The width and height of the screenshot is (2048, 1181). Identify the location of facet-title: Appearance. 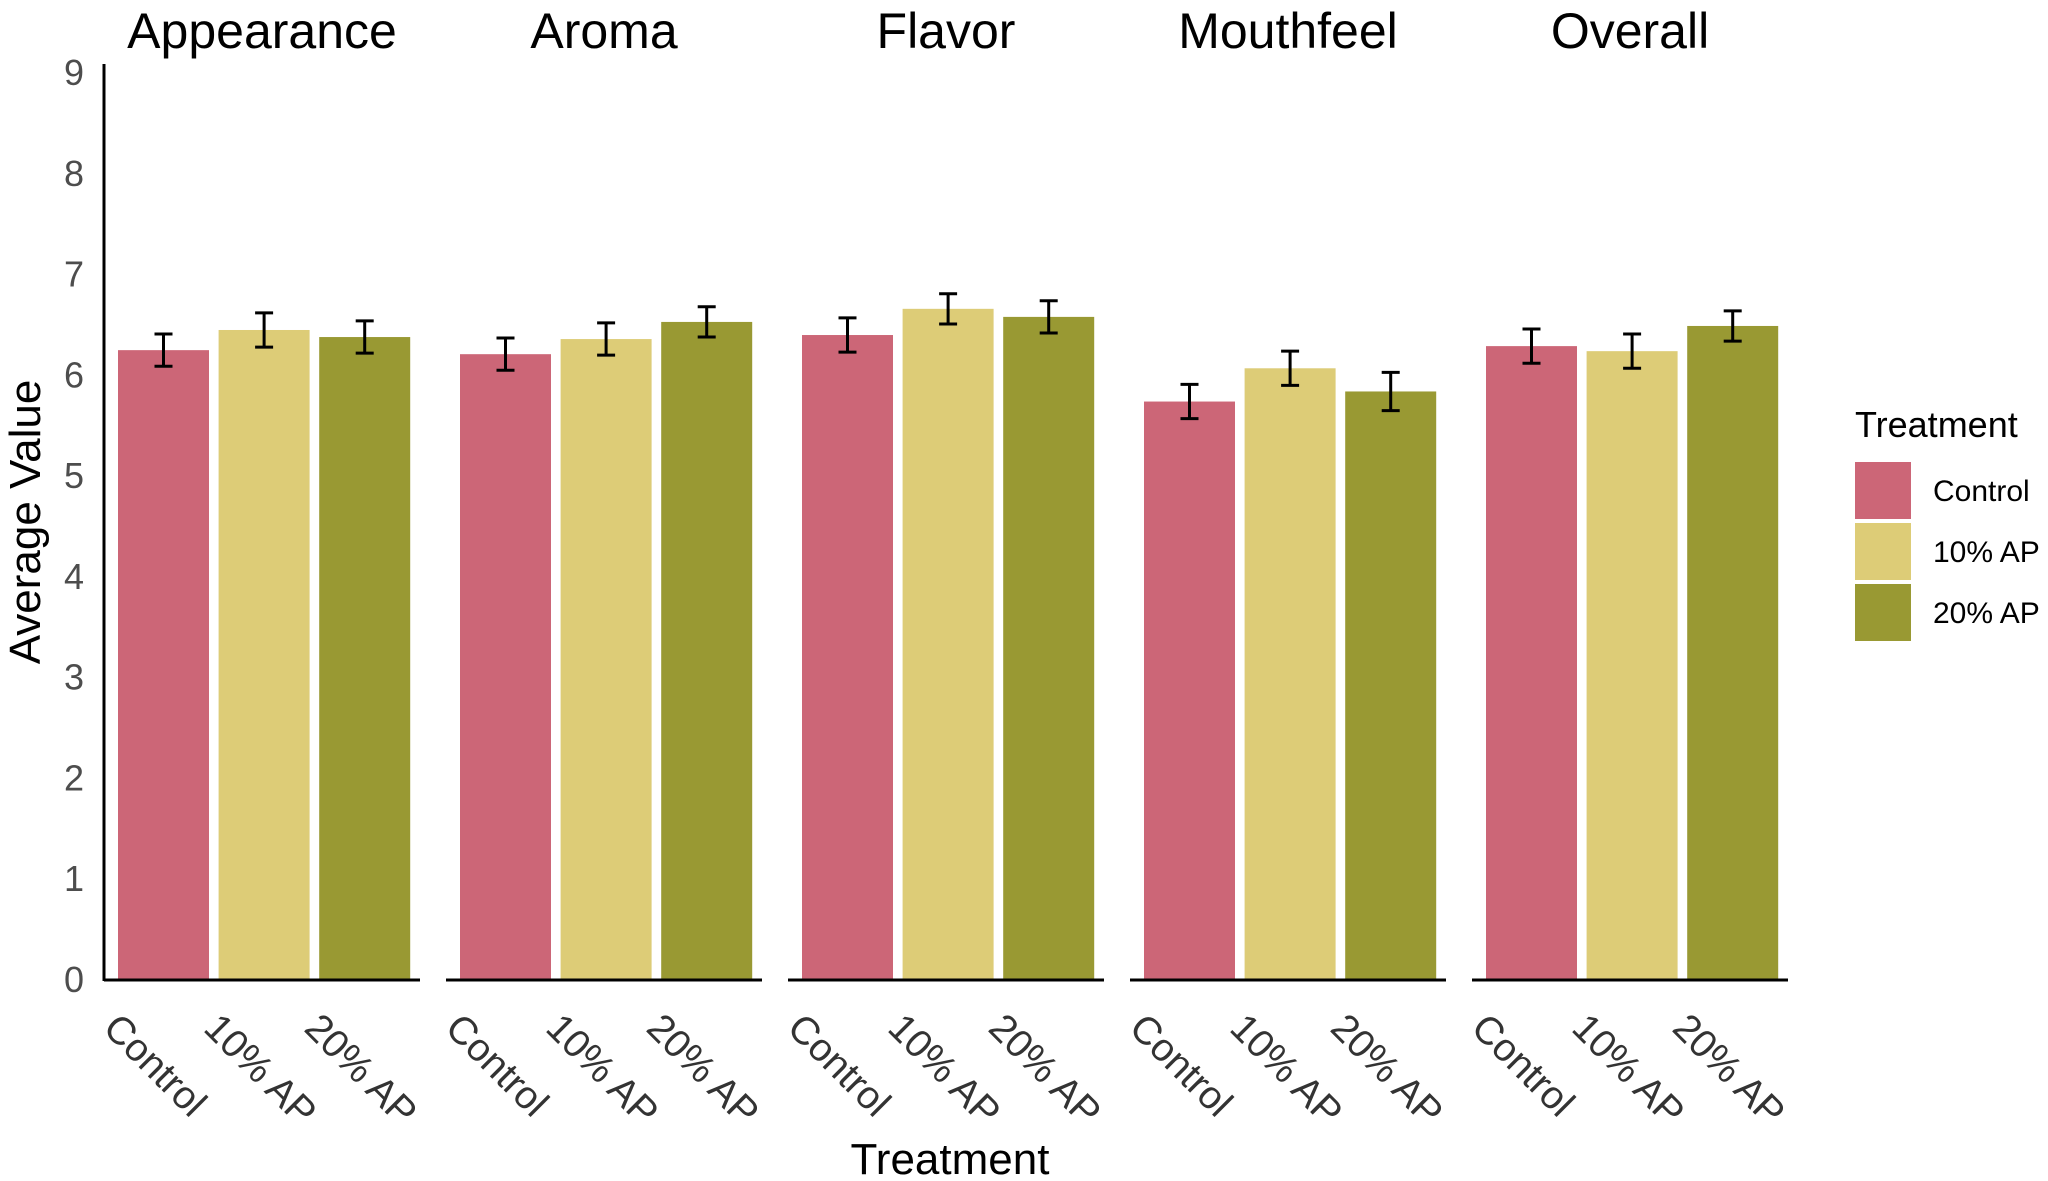
(262, 31).